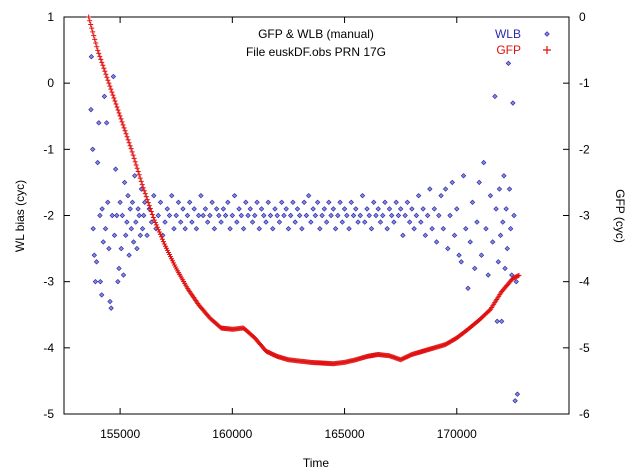  Describe the element at coordinates (48, 216) in the screenshot. I see `y-tick-label-left: -2` at that location.